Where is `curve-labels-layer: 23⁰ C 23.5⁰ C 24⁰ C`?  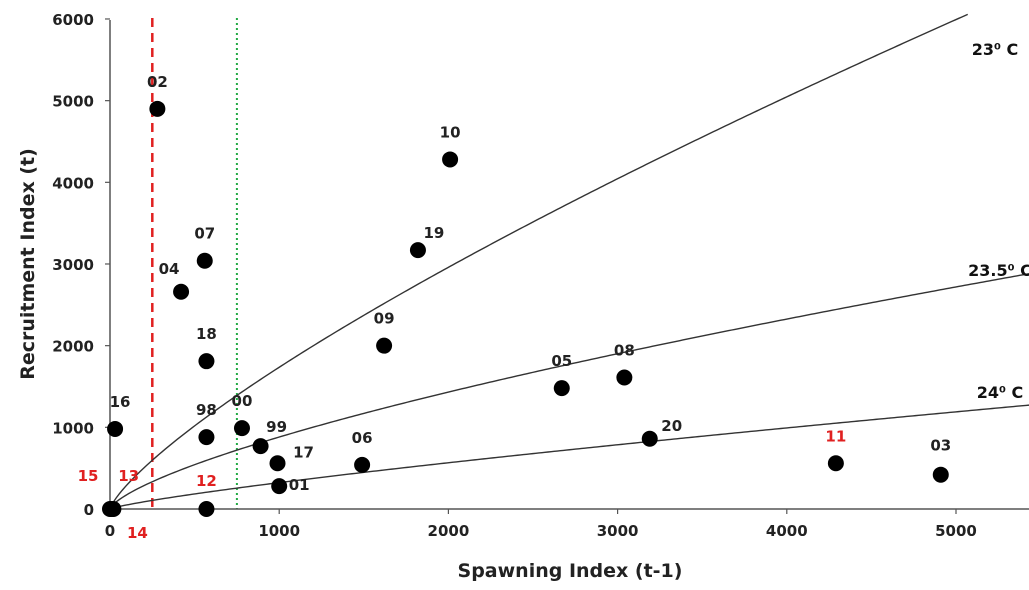 curve-labels-layer: 23⁰ C 23.5⁰ C 24⁰ C is located at coordinates (998, 221).